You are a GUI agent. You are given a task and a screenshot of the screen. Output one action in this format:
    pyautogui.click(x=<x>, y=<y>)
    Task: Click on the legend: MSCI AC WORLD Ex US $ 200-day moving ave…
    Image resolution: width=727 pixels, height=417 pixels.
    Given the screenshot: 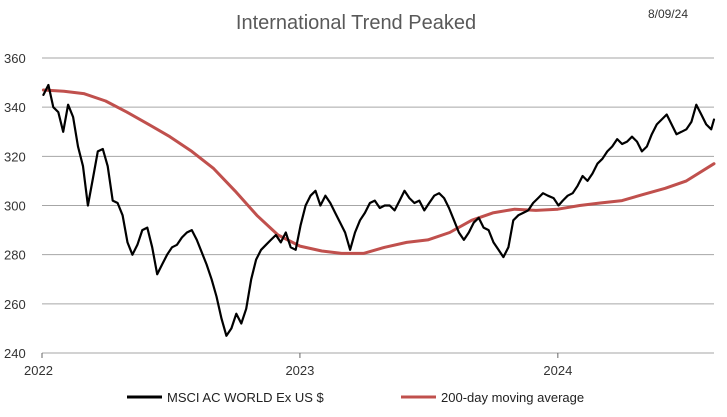 What is the action you would take?
    pyautogui.click(x=355, y=397)
    